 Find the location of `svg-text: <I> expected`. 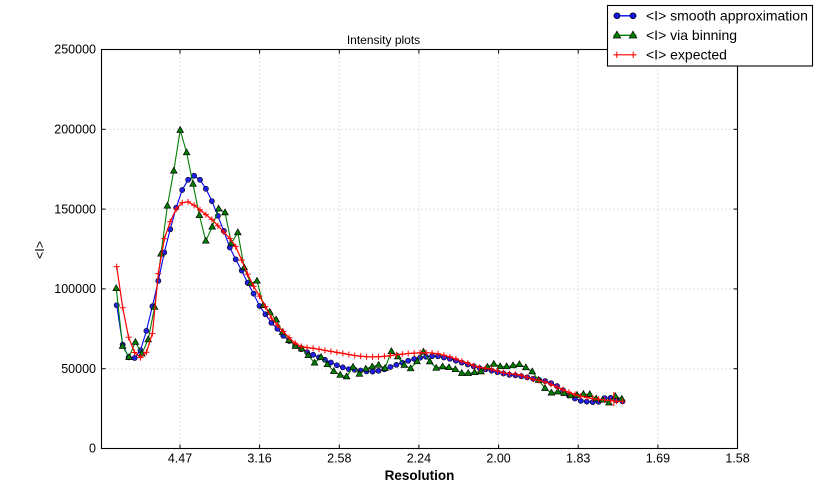

svg-text: <I> expected is located at coordinates (686, 55).